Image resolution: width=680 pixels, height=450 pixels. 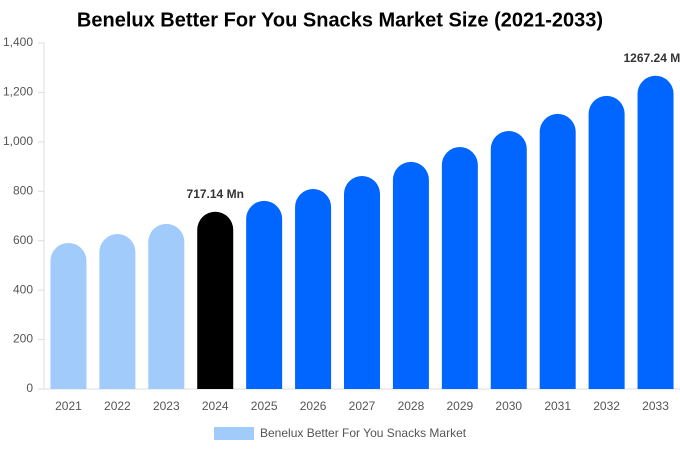 What do you see at coordinates (18, 92) in the screenshot?
I see `y-tick-label: 1,200` at bounding box center [18, 92].